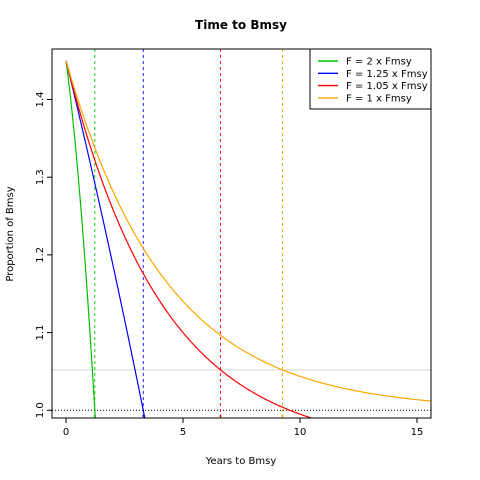 The height and width of the screenshot is (480, 480). I want to click on y-tick-label: 1.1, so click(40, 333).